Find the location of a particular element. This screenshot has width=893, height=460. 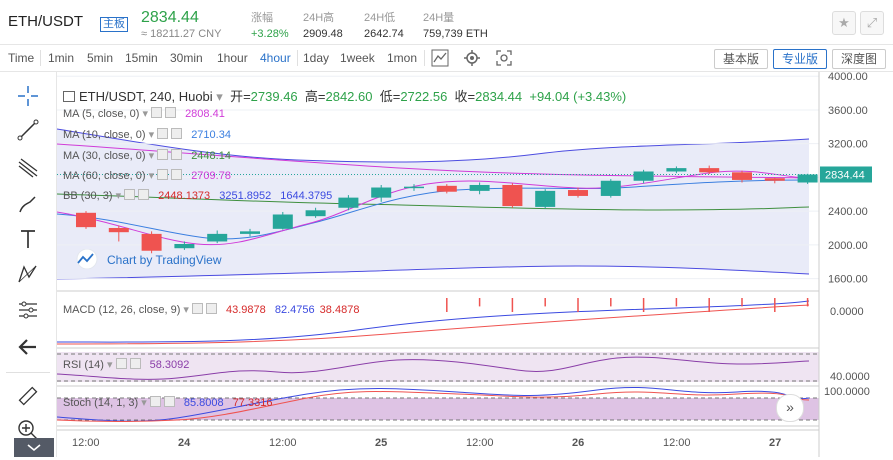

tf-1mon: 1mon is located at coordinates (402, 58).